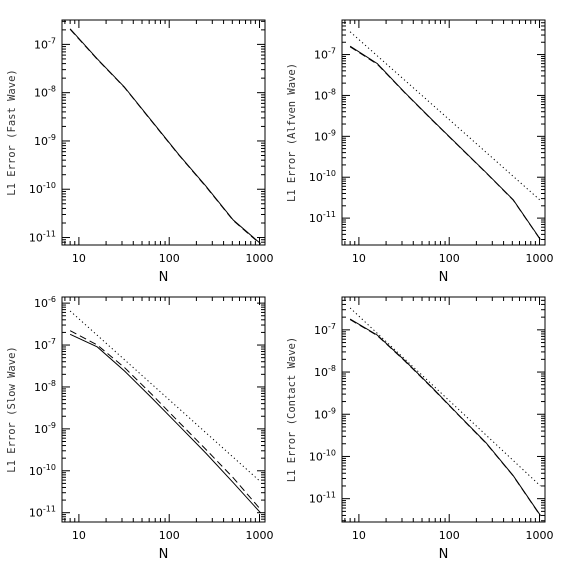 Image resolution: width=574 pixels, height=574 pixels. I want to click on y-tick-label: 10⁻⁶, so click(45, 302).